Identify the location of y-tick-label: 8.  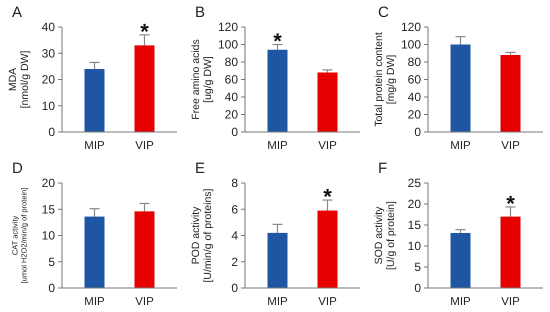
(234, 183).